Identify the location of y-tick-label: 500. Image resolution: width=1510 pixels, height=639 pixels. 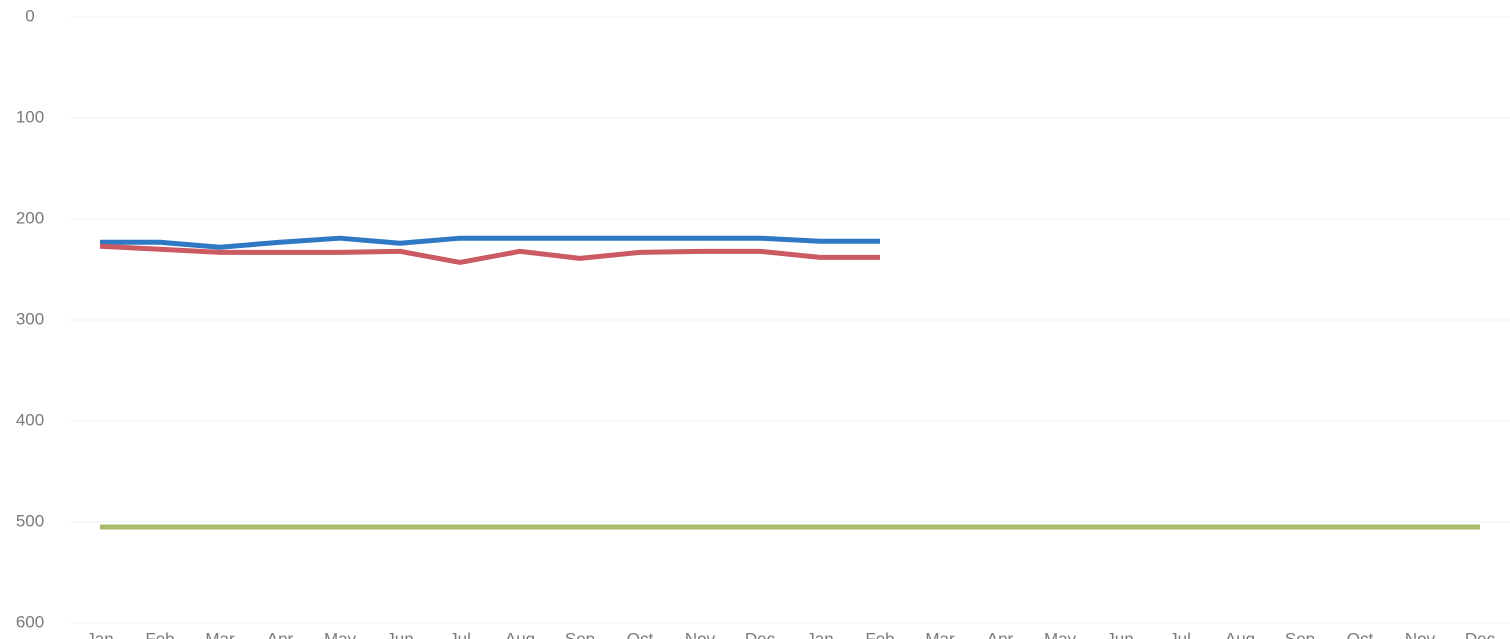
(30, 520).